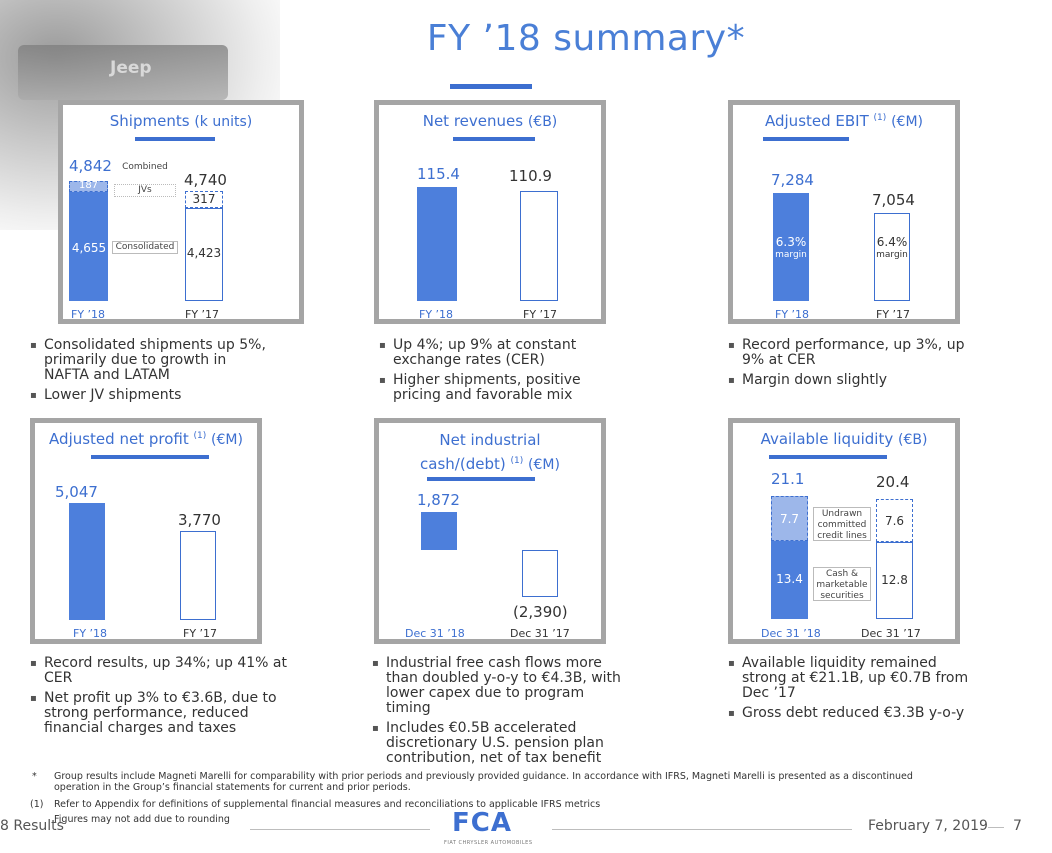 This screenshot has width=1052, height=853. Describe the element at coordinates (891, 633) in the screenshot. I see `liquidity-dec17-label: Dec 31 ’17` at that location.